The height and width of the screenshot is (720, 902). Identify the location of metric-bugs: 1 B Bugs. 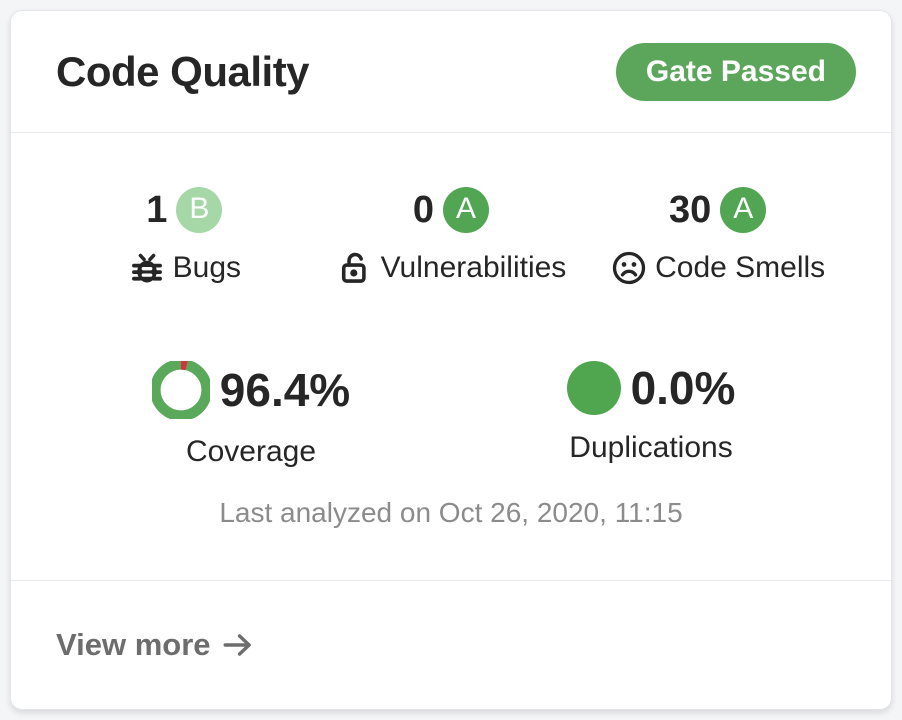
(184, 237).